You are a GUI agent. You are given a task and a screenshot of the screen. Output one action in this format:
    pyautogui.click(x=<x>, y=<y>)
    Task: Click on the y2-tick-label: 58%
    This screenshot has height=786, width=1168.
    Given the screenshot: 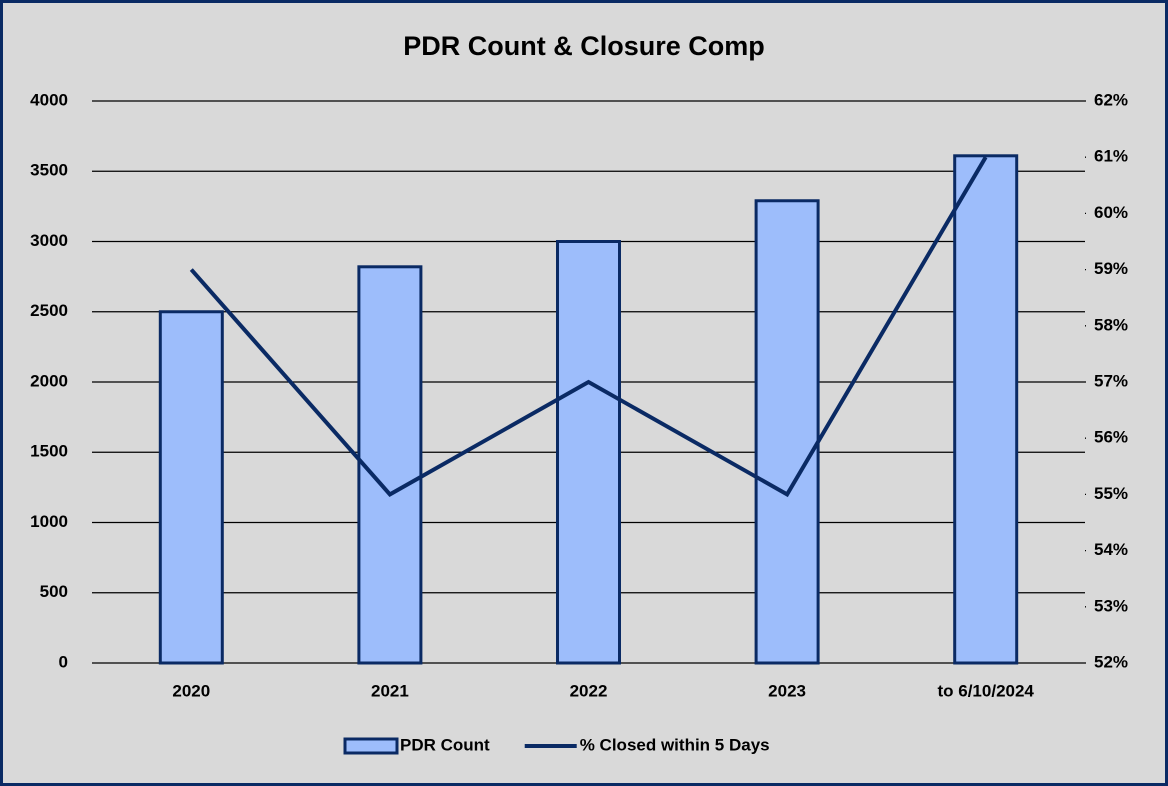 What is the action you would take?
    pyautogui.click(x=1111, y=324)
    